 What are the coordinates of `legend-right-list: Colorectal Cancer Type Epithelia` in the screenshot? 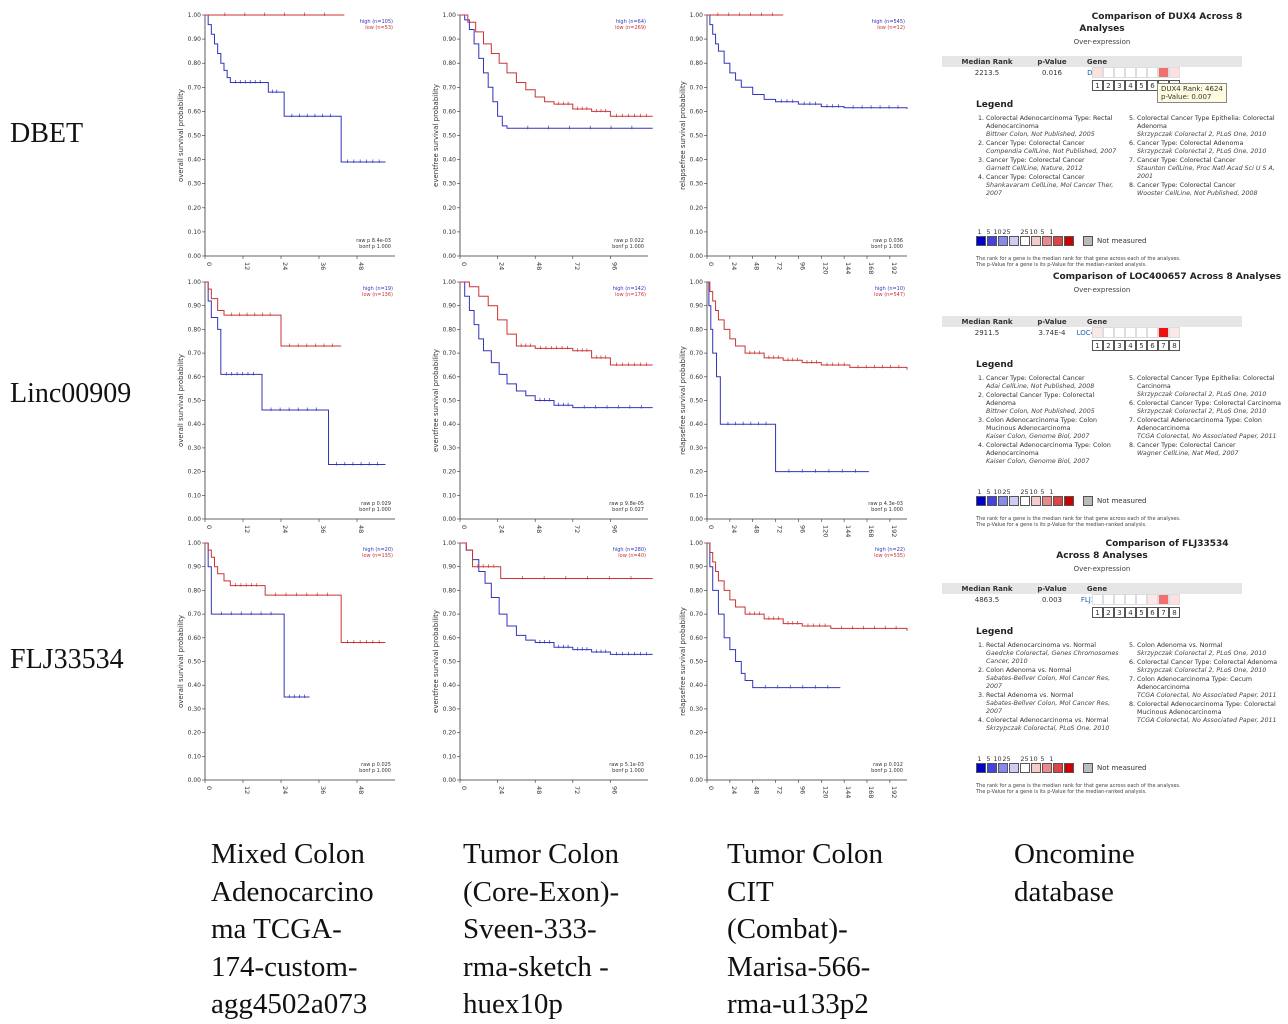 It's located at (1206, 157).